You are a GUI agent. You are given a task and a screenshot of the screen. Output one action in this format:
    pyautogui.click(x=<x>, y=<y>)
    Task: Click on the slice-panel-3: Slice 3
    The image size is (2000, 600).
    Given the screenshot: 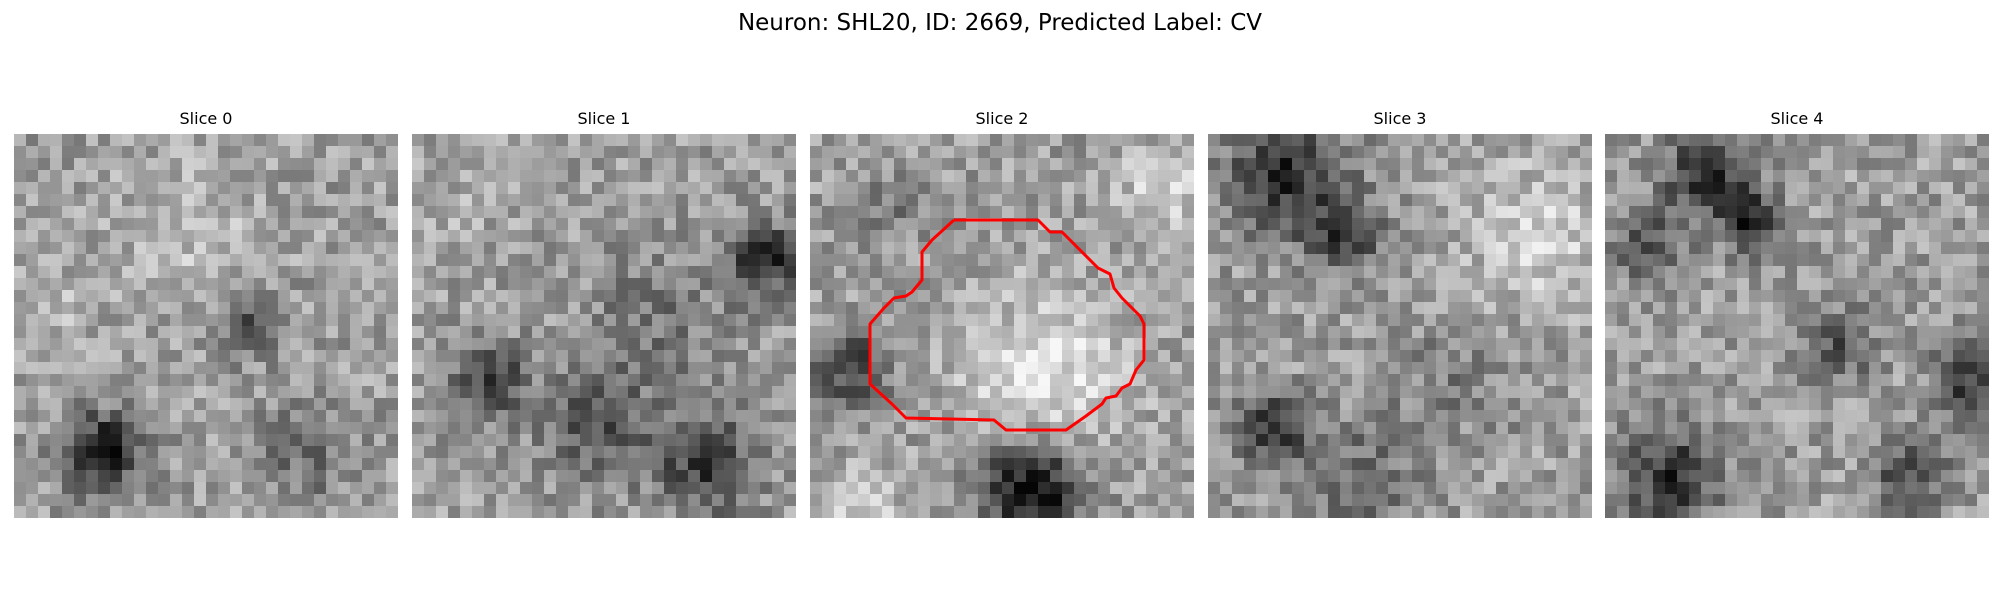 What is the action you would take?
    pyautogui.click(x=1400, y=315)
    